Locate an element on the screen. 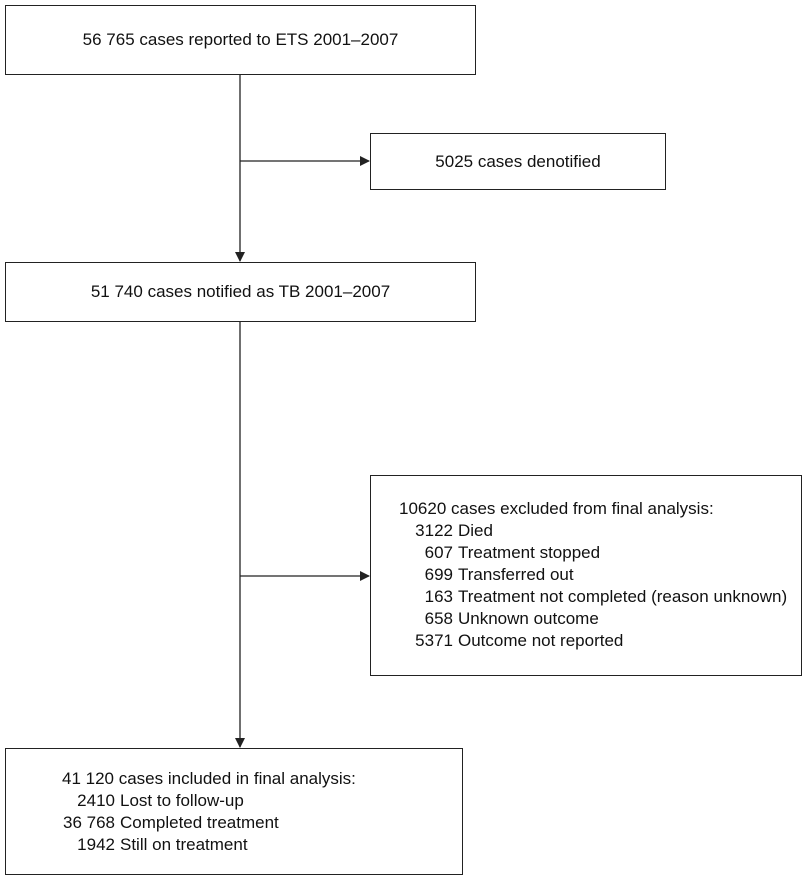 The height and width of the screenshot is (878, 803). item-label: Completed treatment is located at coordinates (199, 822).